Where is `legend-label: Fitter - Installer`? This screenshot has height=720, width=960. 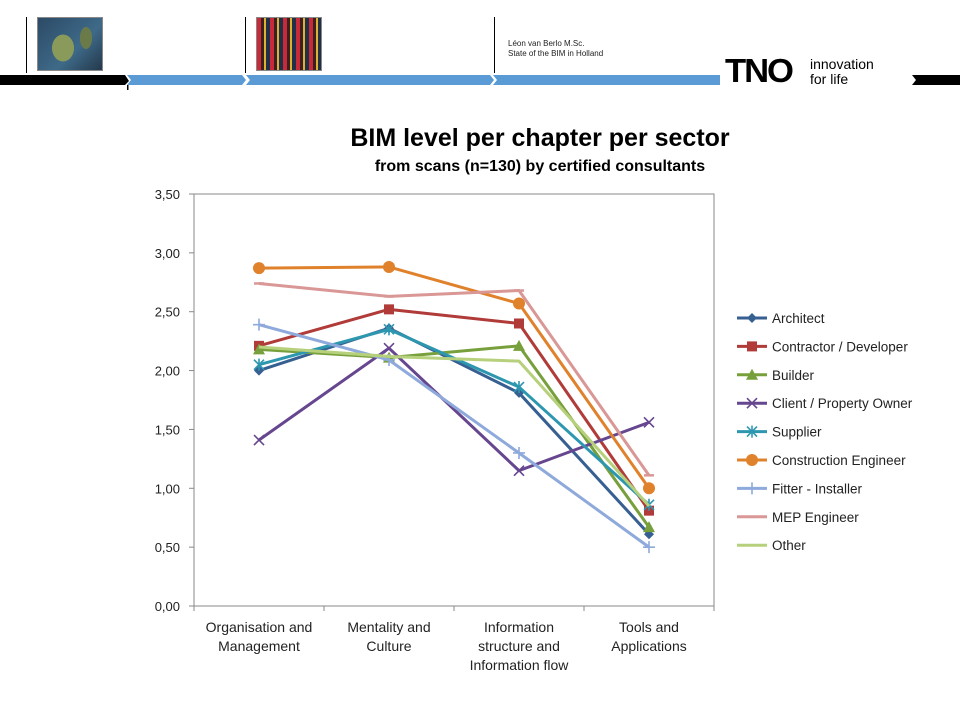
legend-label: Fitter - Installer is located at coordinates (817, 488).